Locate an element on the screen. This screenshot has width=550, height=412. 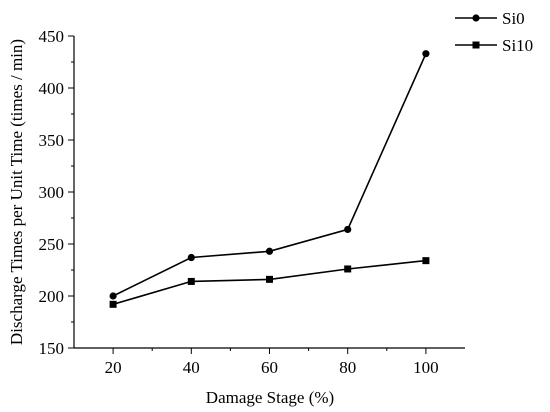
x-tick-label: 100 is located at coordinates (426, 367).